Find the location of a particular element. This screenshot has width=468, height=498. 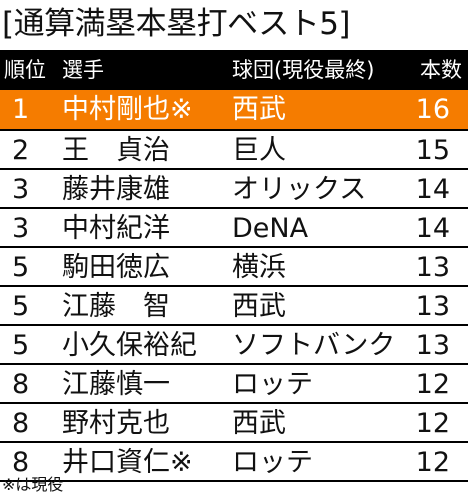

rank-cell: 2 is located at coordinates (21, 150).